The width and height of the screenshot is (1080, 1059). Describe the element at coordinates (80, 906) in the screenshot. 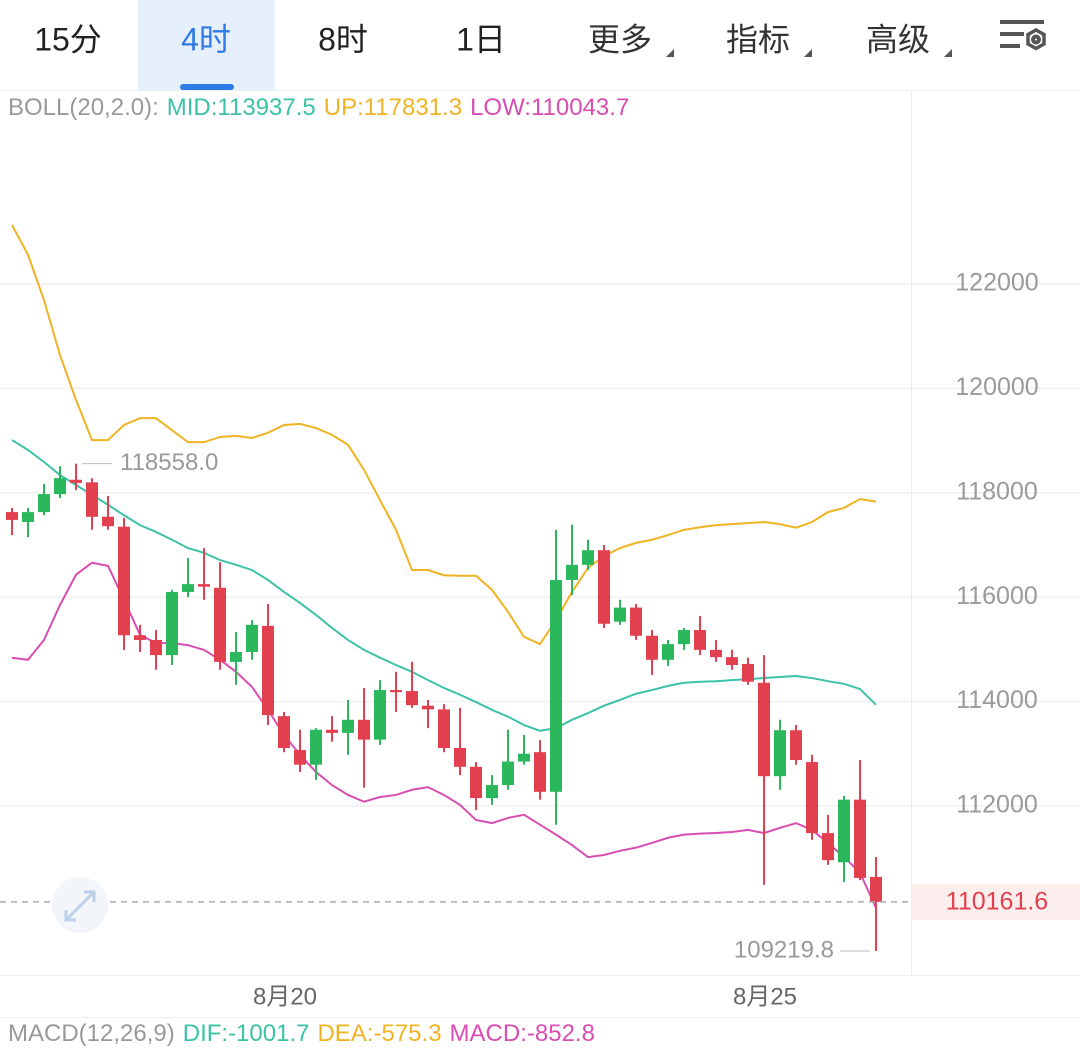

I see `zoom-icon` at that location.